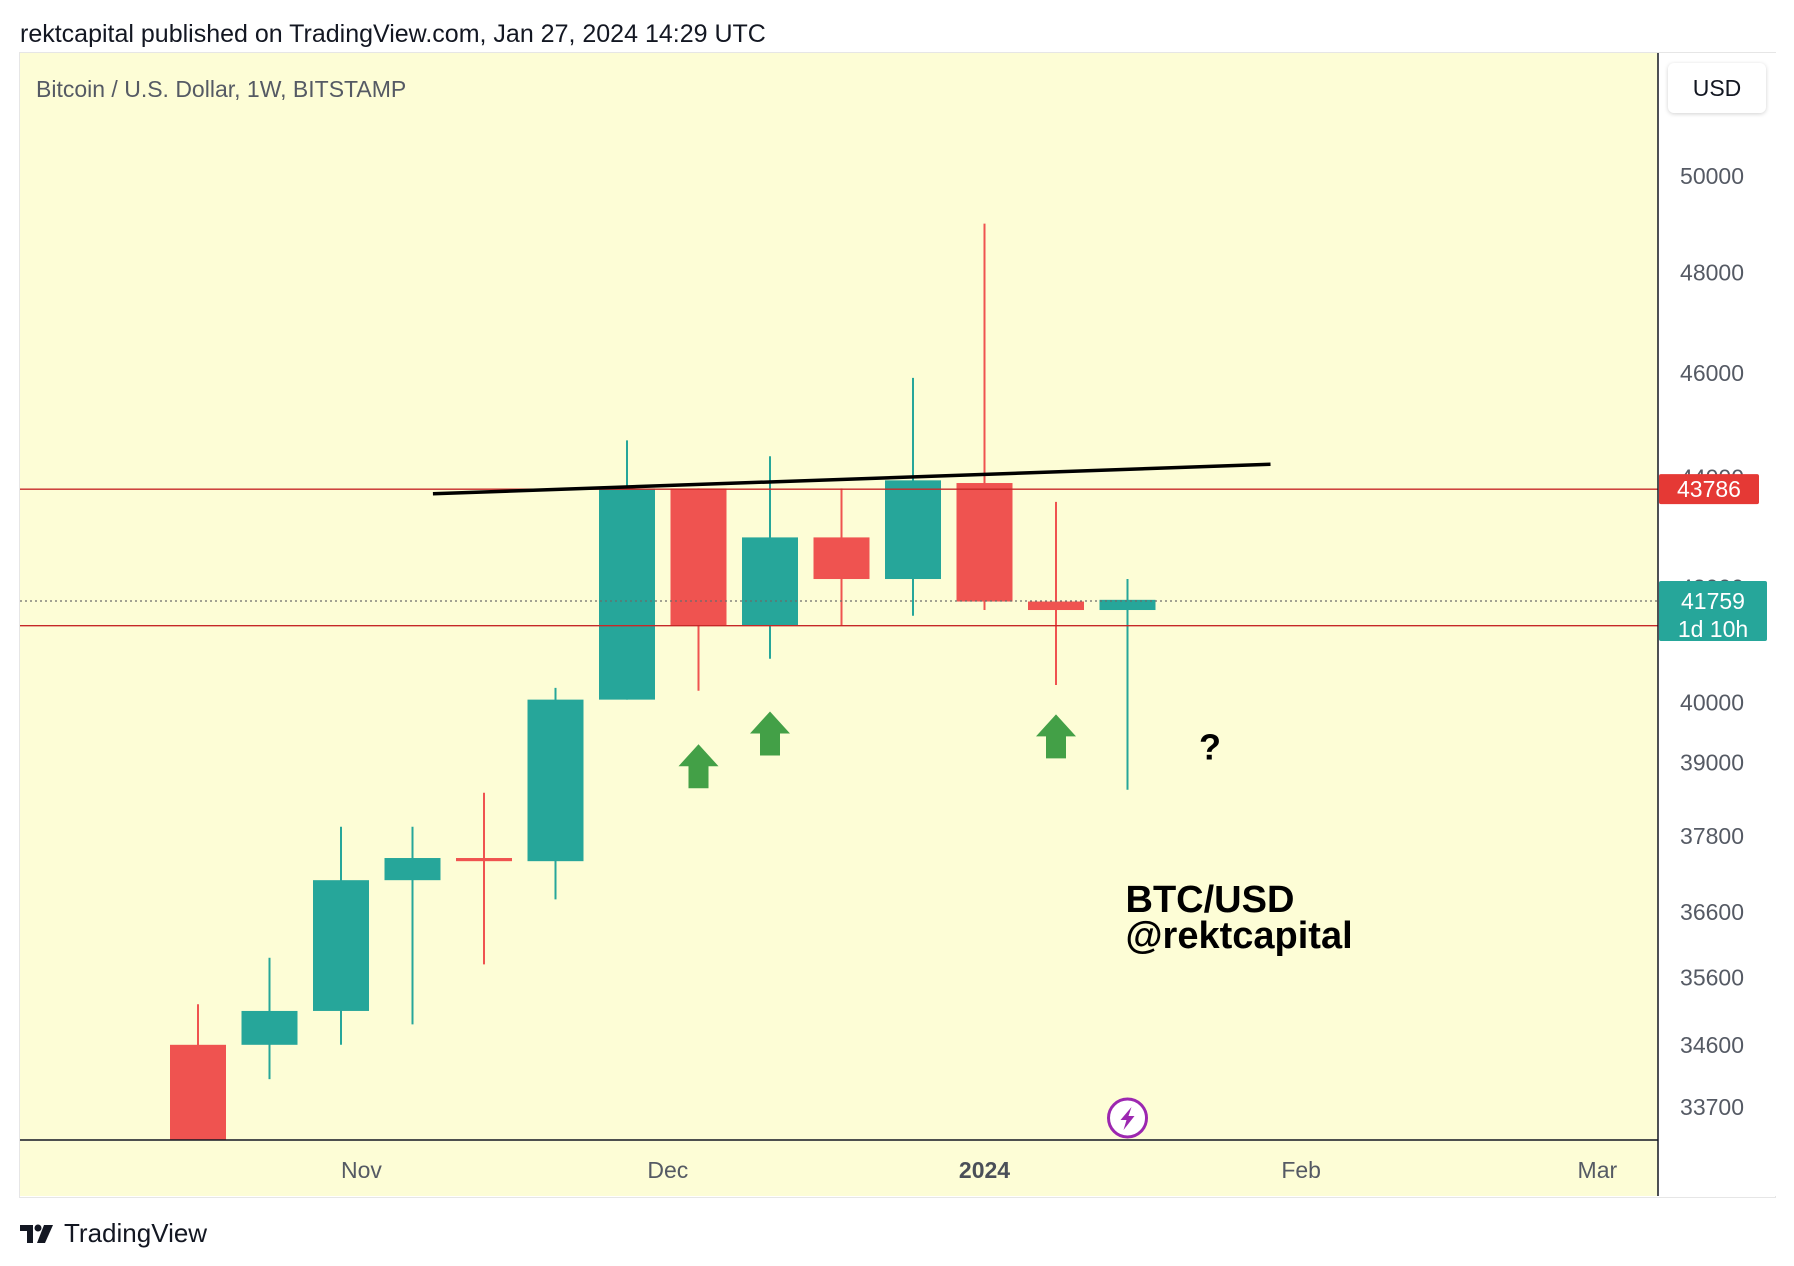 The width and height of the screenshot is (1794, 1266). What do you see at coordinates (1713, 629) in the screenshot?
I see `bar-countdown: 1d 10h` at bounding box center [1713, 629].